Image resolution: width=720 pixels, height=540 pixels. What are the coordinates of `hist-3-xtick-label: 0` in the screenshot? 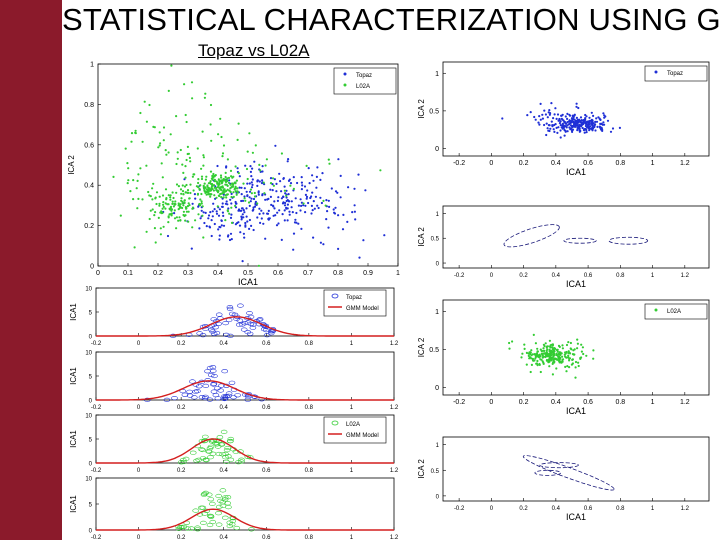 It's located at (139, 471).